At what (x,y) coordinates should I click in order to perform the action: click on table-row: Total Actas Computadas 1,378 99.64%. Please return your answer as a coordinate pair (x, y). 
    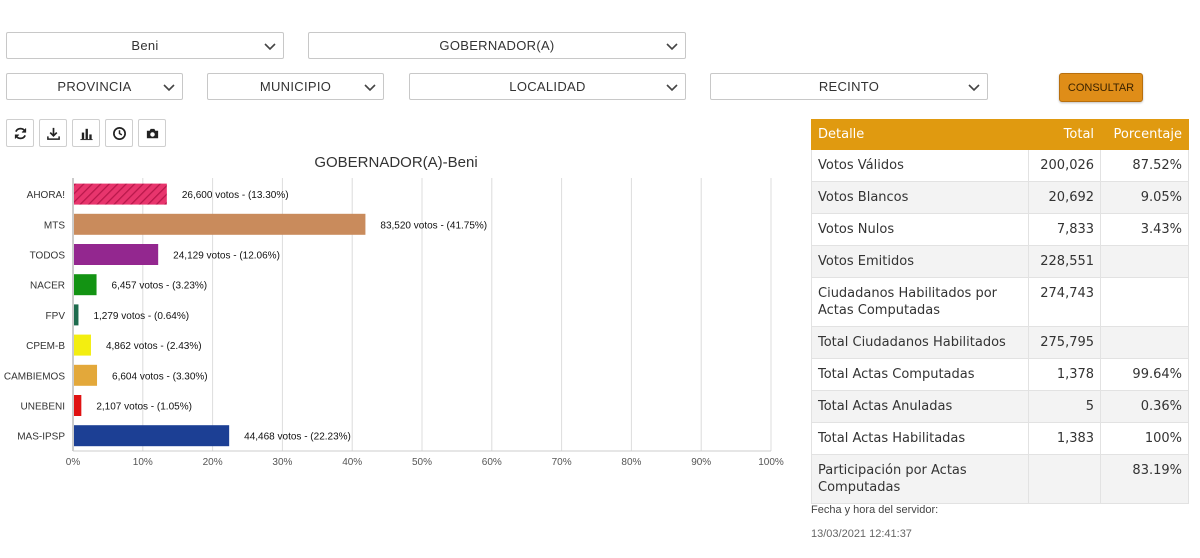
    Looking at the image, I should click on (999, 374).